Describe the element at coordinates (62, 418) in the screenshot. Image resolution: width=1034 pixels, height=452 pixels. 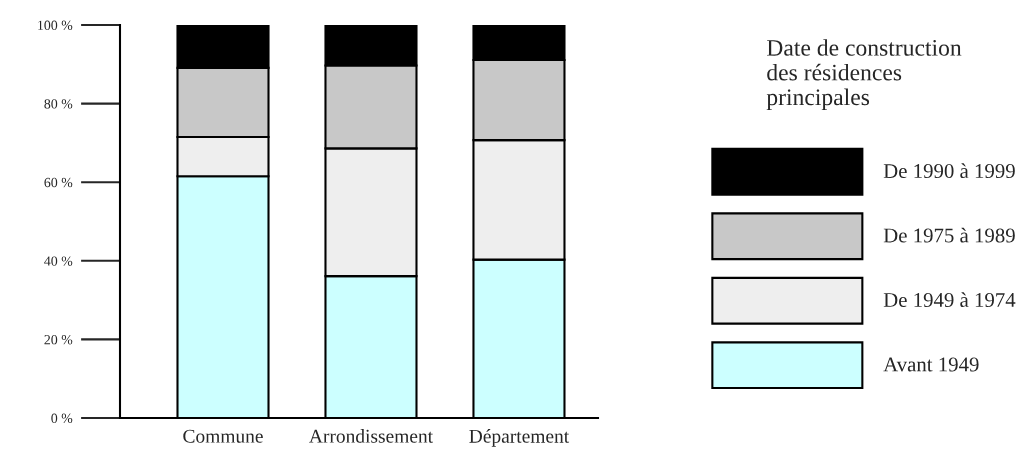
I see `y-tick-label: 0 %` at that location.